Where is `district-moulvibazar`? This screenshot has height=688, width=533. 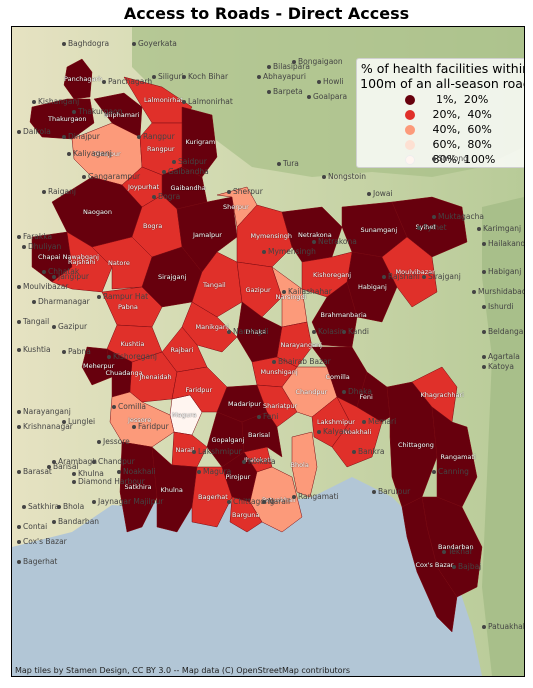
district-moulvibazar is located at coordinates (409, 272).